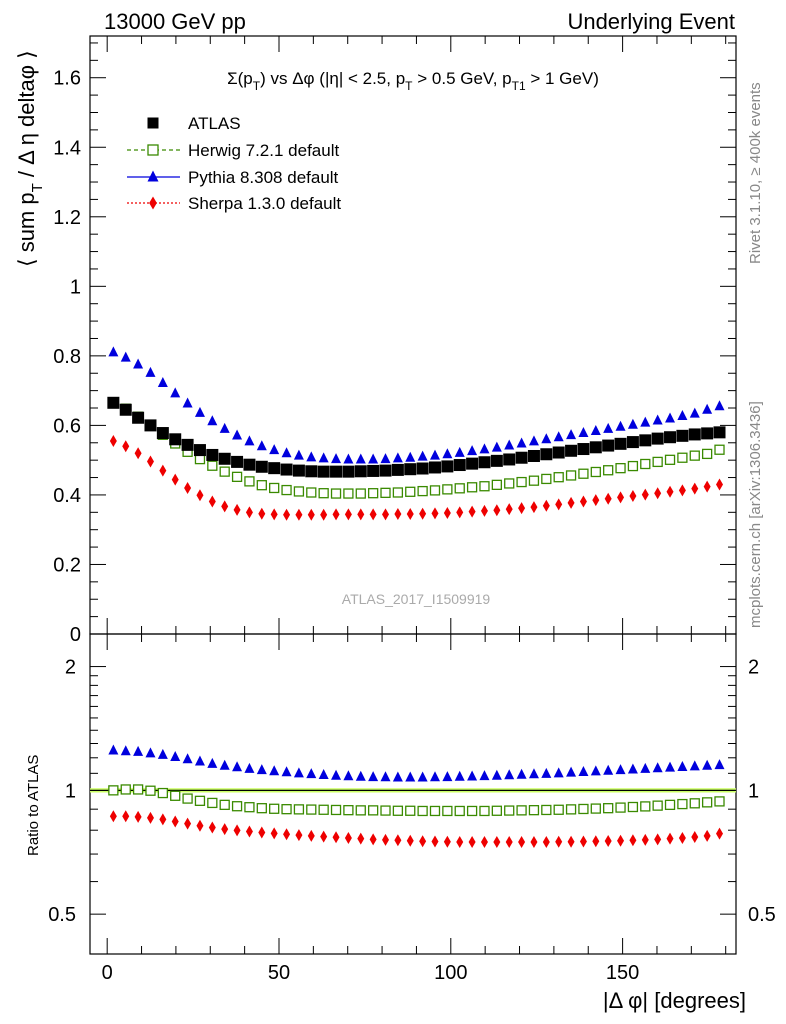 The height and width of the screenshot is (1024, 786). What do you see at coordinates (75, 287) in the screenshot?
I see `y-tick-label: 1` at bounding box center [75, 287].